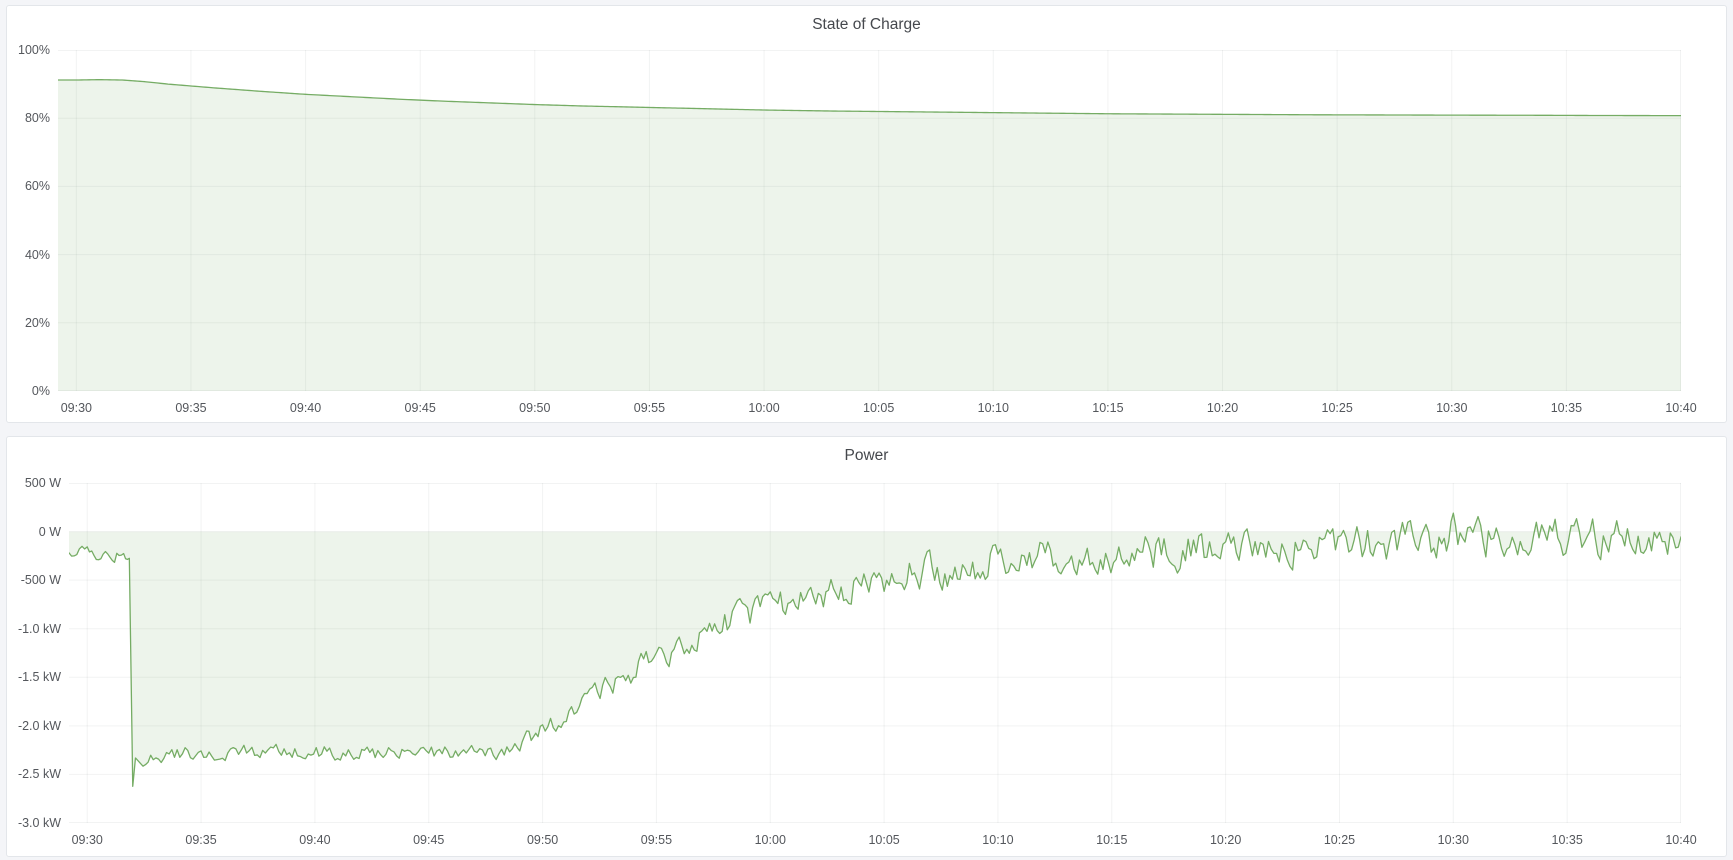  I want to click on series-line, so click(869, 98).